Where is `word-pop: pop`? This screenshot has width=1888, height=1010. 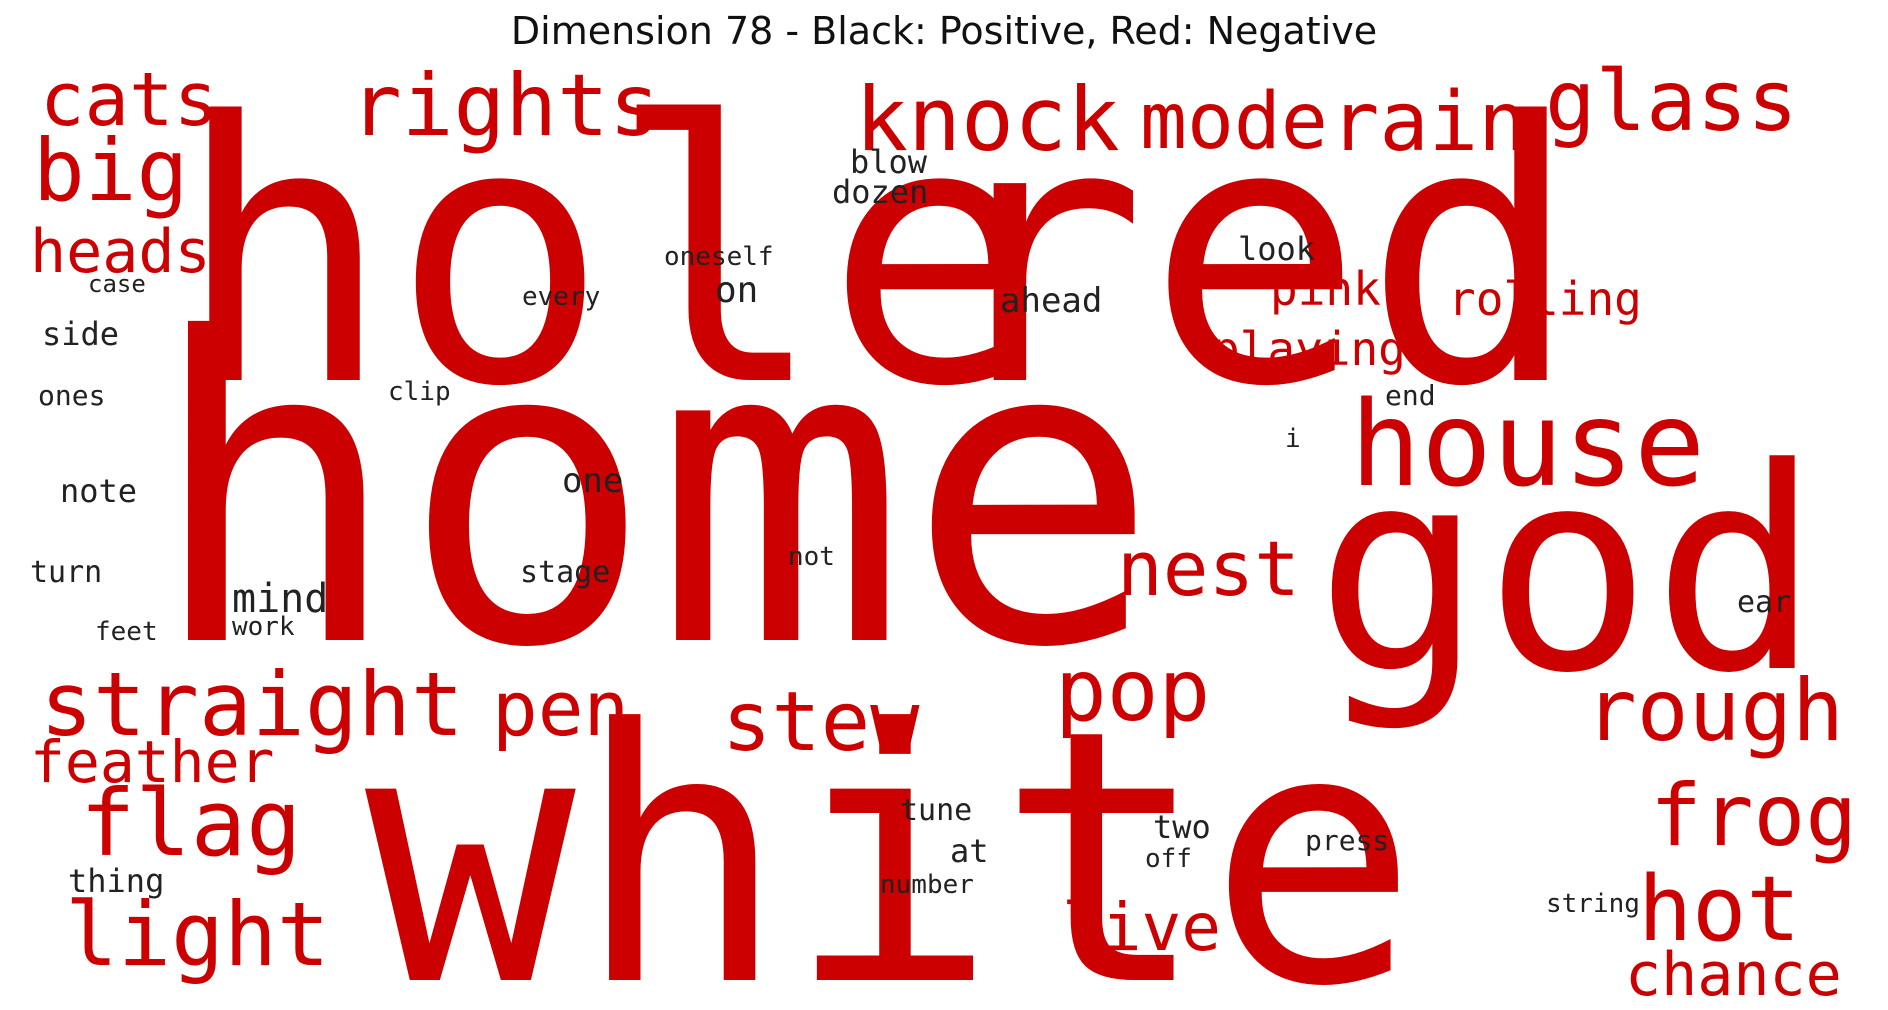 word-pop: pop is located at coordinates (1132, 691).